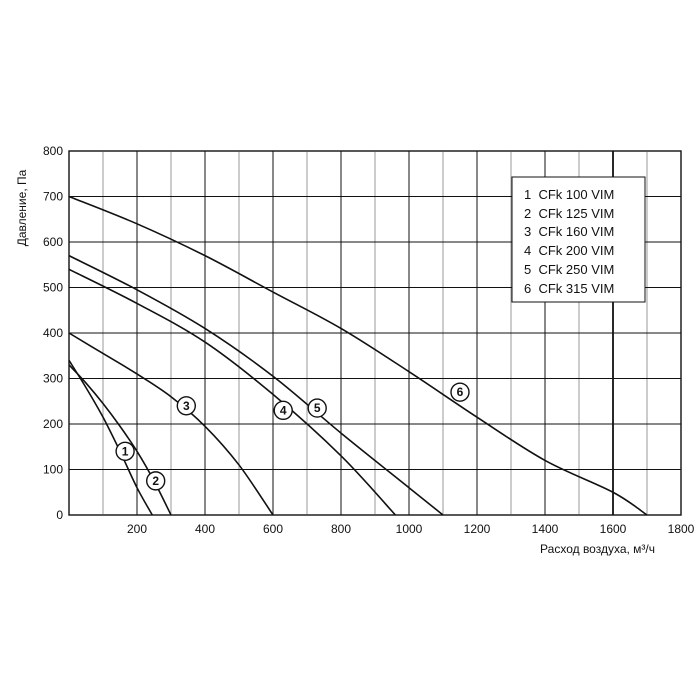 The image size is (700, 700). I want to click on legend-entry-4: 4 CFk 200 VIM, so click(569, 250).